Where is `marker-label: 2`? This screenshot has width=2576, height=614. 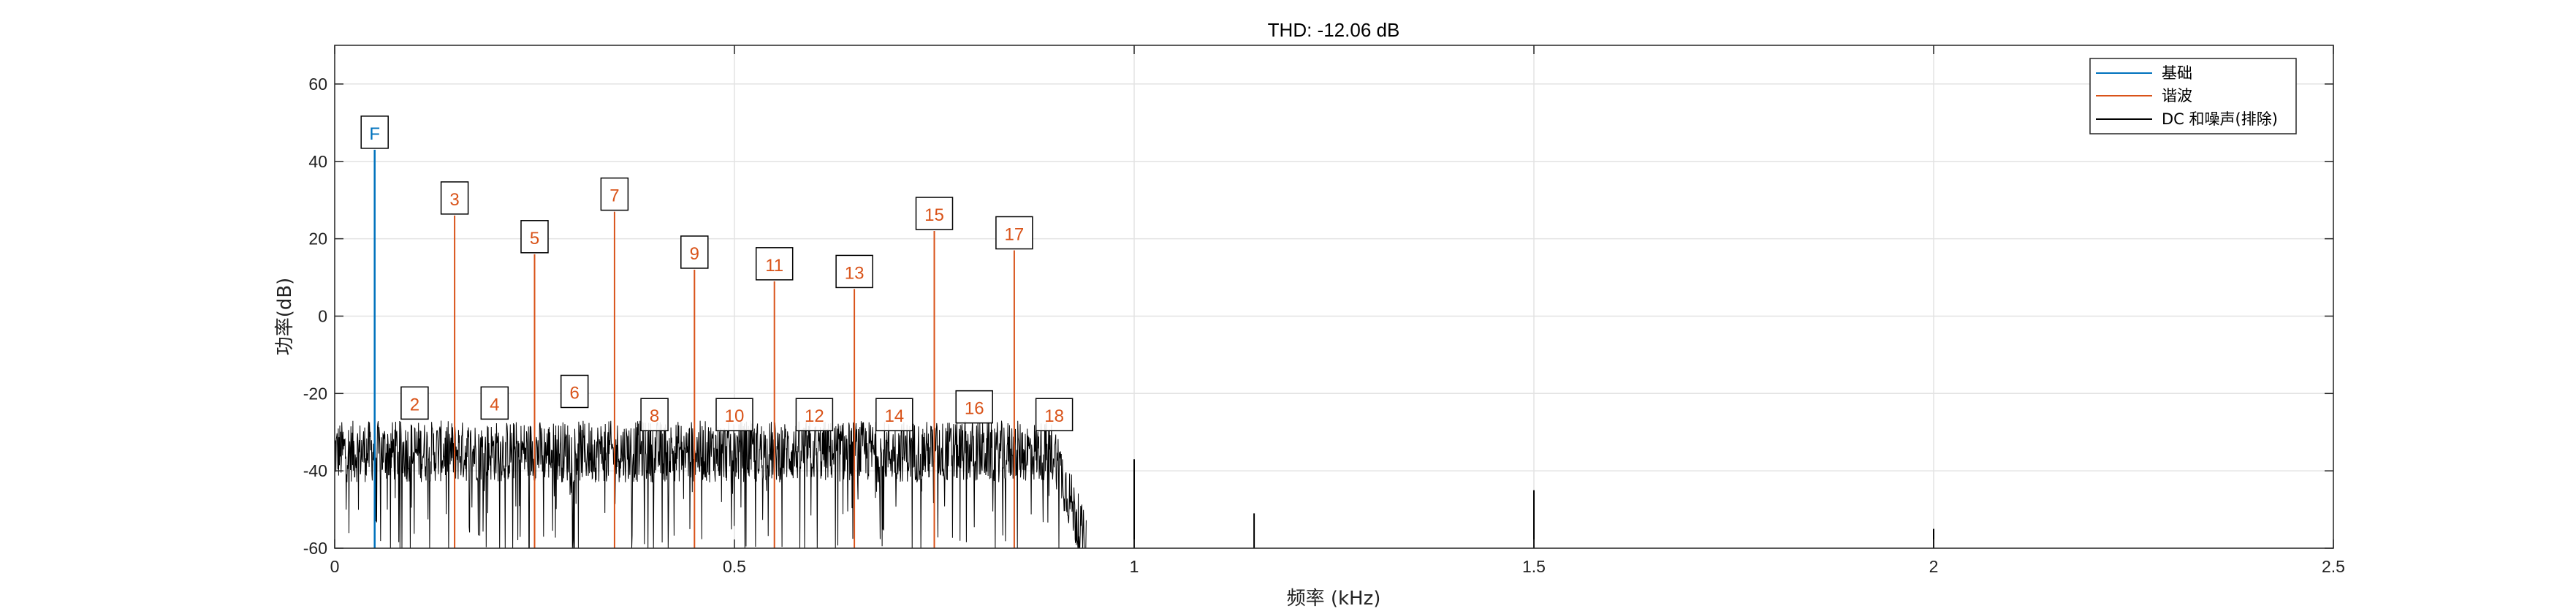
marker-label: 2 is located at coordinates (414, 404).